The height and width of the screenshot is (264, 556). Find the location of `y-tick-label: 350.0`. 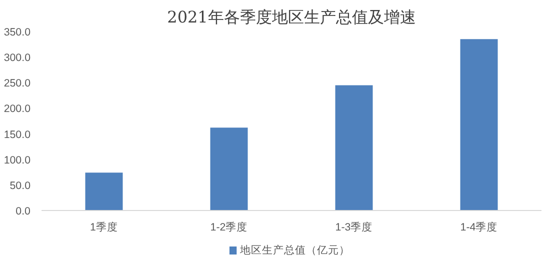

y-tick-label: 350.0 is located at coordinates (17, 32).